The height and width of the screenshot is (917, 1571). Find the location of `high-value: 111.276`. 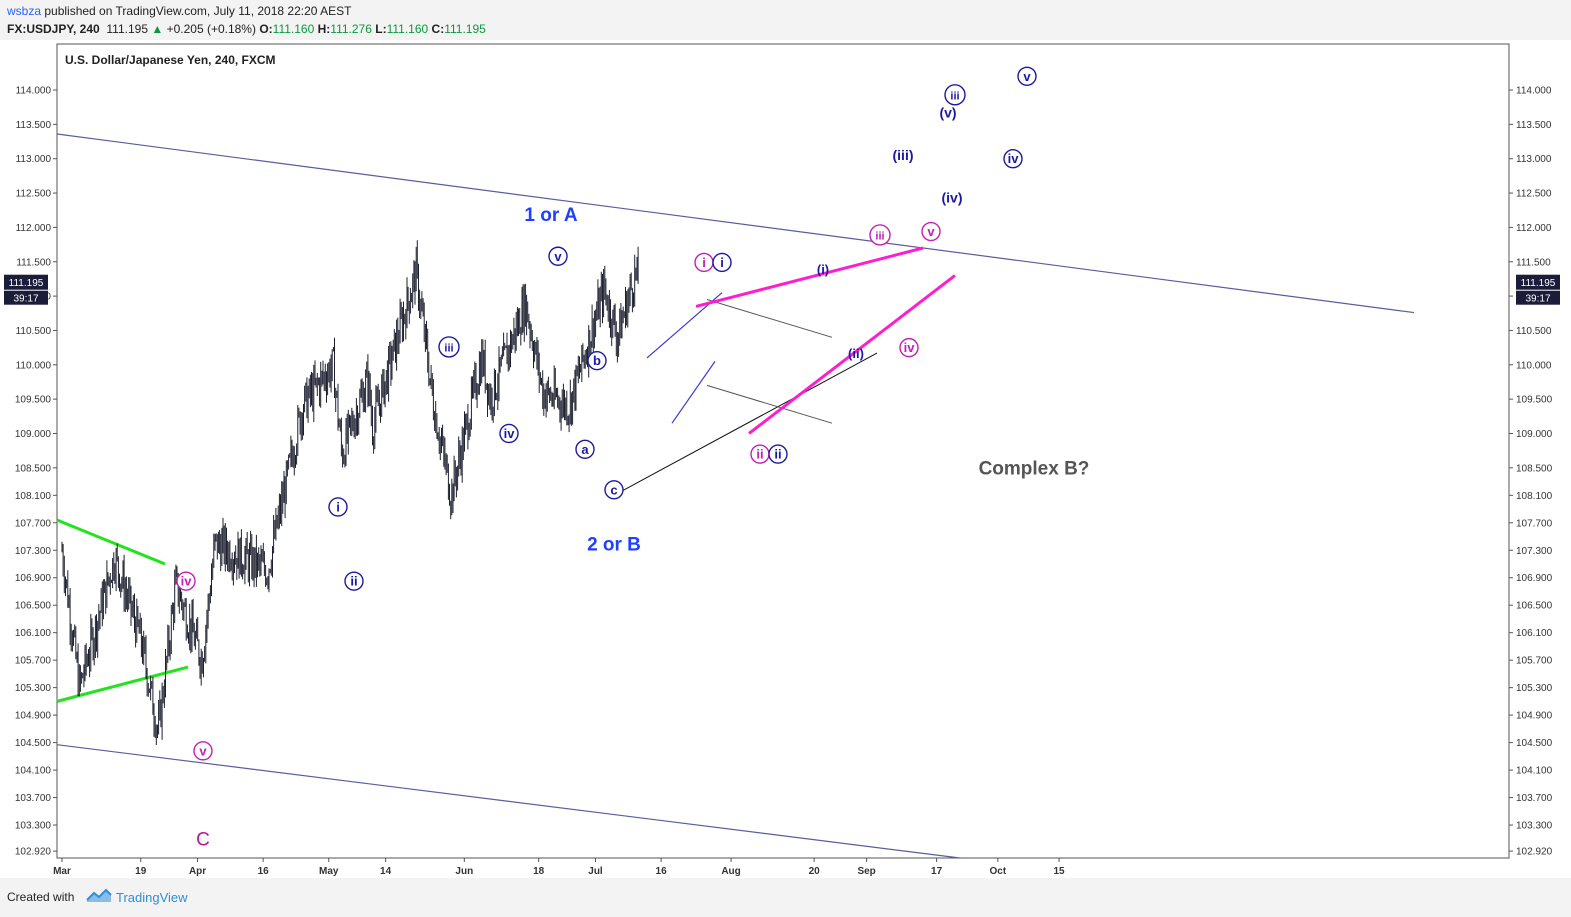

high-value: 111.276 is located at coordinates (351, 29).